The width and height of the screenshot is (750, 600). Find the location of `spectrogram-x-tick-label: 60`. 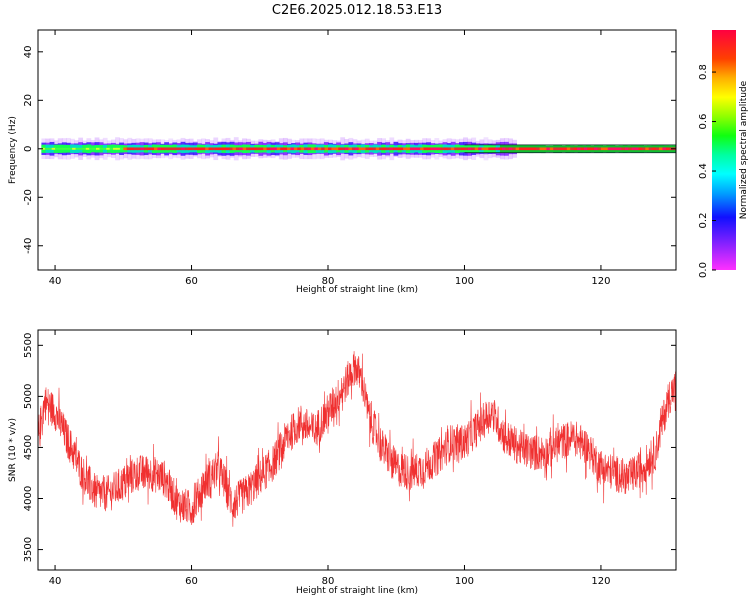

spectrogram-x-tick-label: 60 is located at coordinates (191, 281).